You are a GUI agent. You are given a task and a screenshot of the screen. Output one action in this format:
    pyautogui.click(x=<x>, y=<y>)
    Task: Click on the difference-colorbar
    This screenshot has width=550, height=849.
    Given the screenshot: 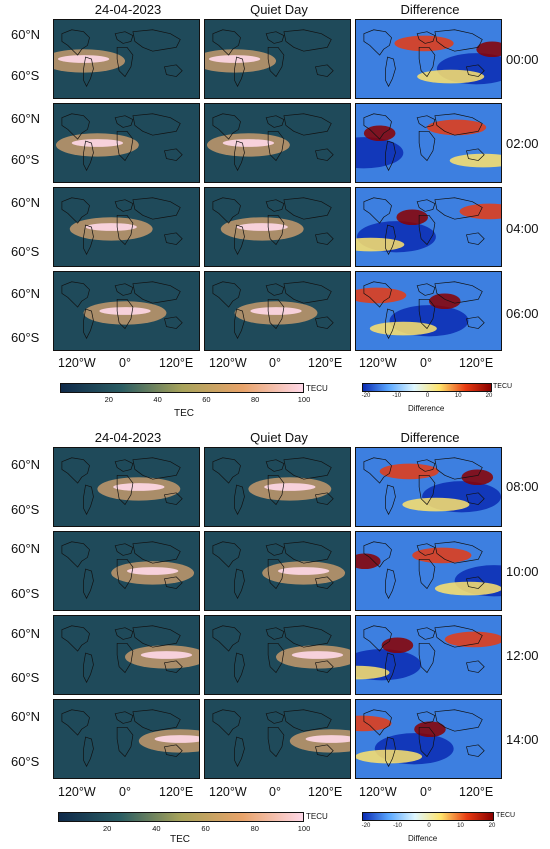 What is the action you would take?
    pyautogui.click(x=428, y=816)
    